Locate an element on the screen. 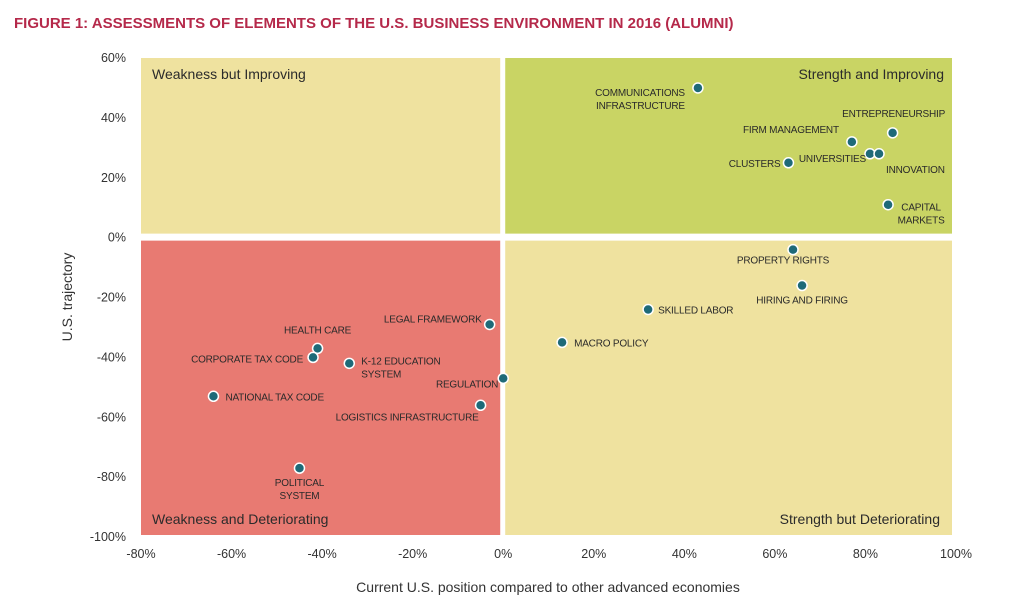 This screenshot has width=1024, height=608. data-label: CORPORATE TAX CODE is located at coordinates (247, 359).